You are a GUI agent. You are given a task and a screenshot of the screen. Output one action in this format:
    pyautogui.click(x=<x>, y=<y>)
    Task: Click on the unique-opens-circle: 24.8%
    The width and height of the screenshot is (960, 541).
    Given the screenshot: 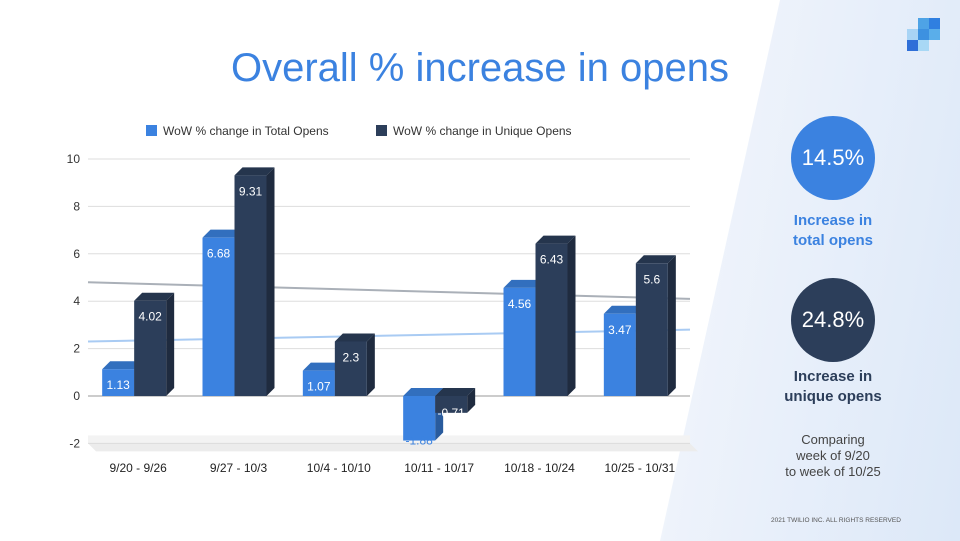 What is the action you would take?
    pyautogui.click(x=833, y=320)
    